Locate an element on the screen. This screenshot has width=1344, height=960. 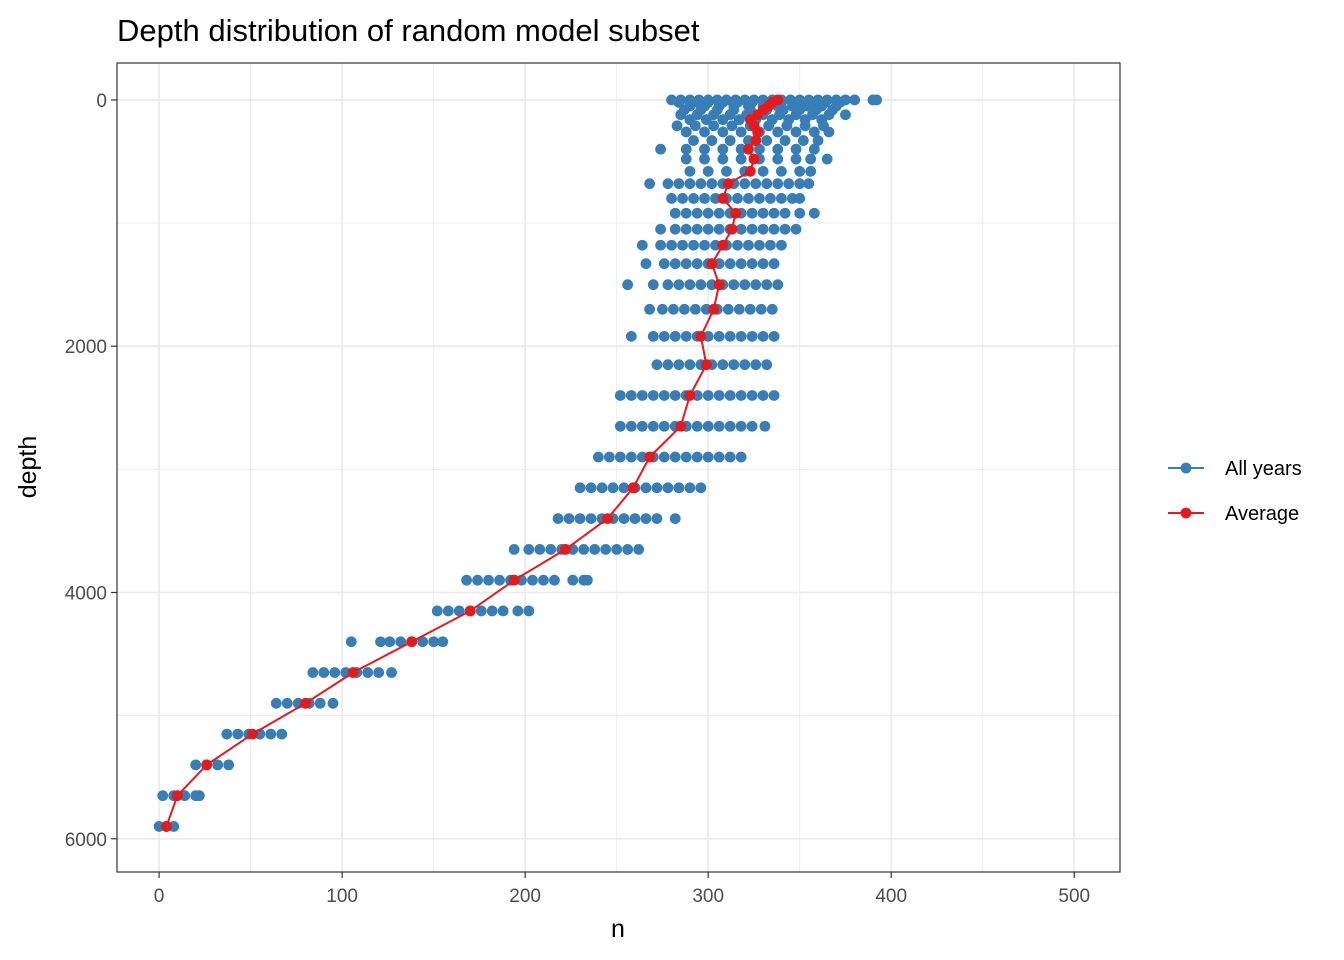
legend-label: Average is located at coordinates (1262, 514).